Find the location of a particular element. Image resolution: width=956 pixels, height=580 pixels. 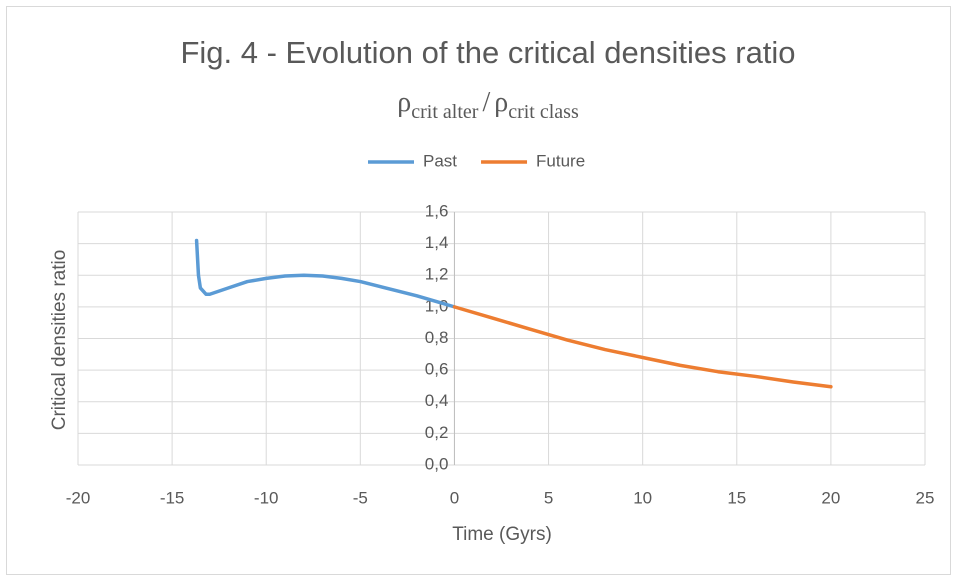

x-tick-label: 15 is located at coordinates (736, 497).